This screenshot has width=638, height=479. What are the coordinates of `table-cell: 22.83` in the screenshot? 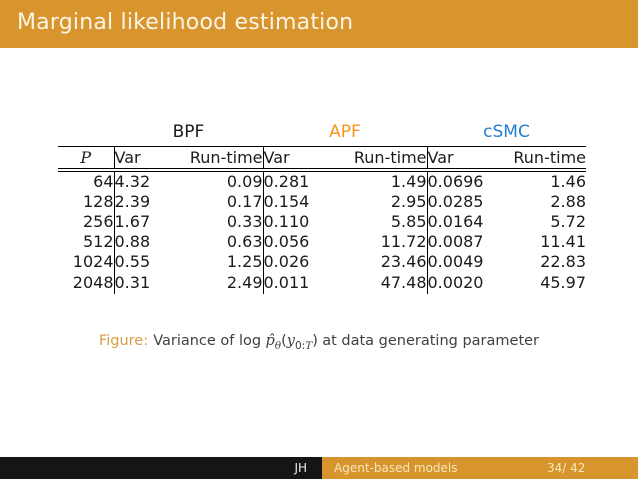 It's located at (563, 261).